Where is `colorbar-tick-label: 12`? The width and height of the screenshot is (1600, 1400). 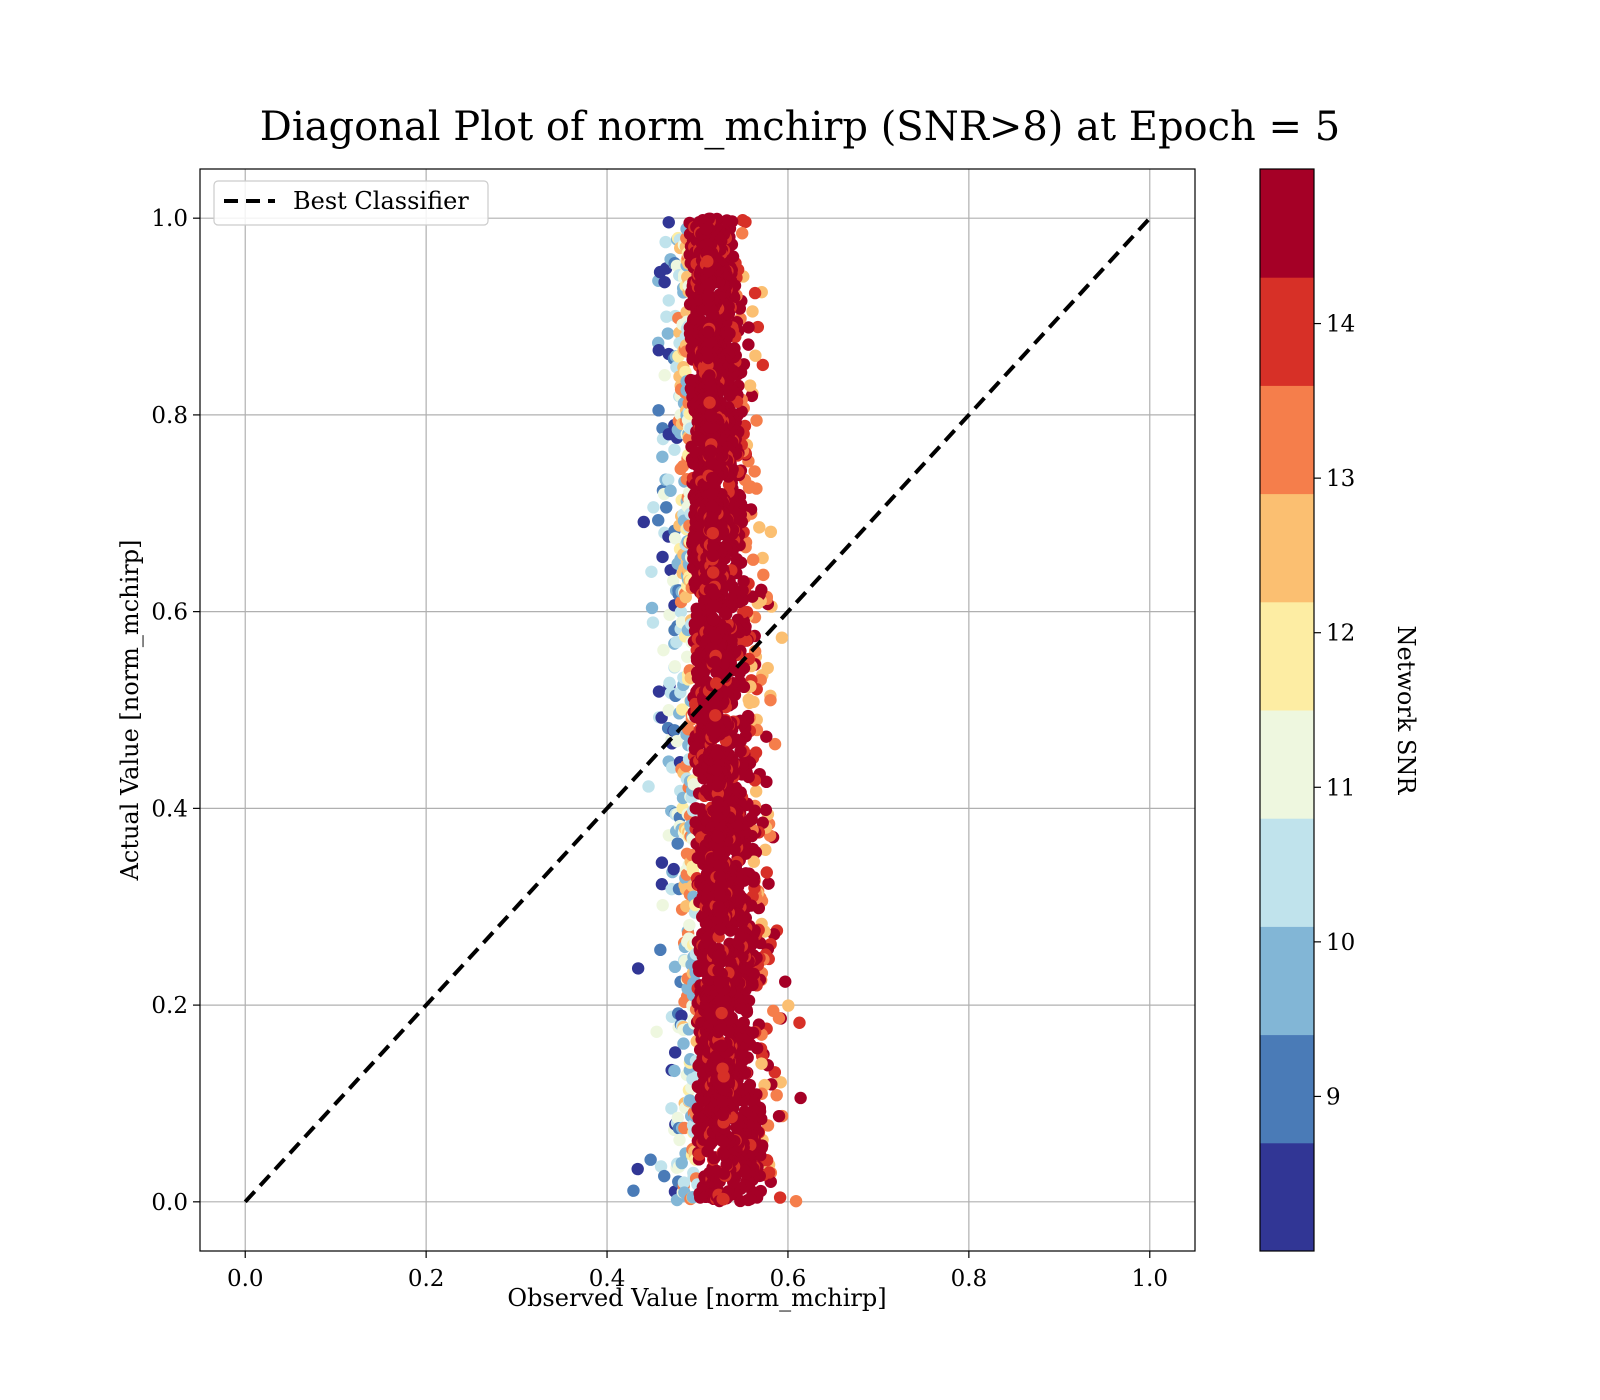
colorbar-tick-label: 12 is located at coordinates (1340, 634).